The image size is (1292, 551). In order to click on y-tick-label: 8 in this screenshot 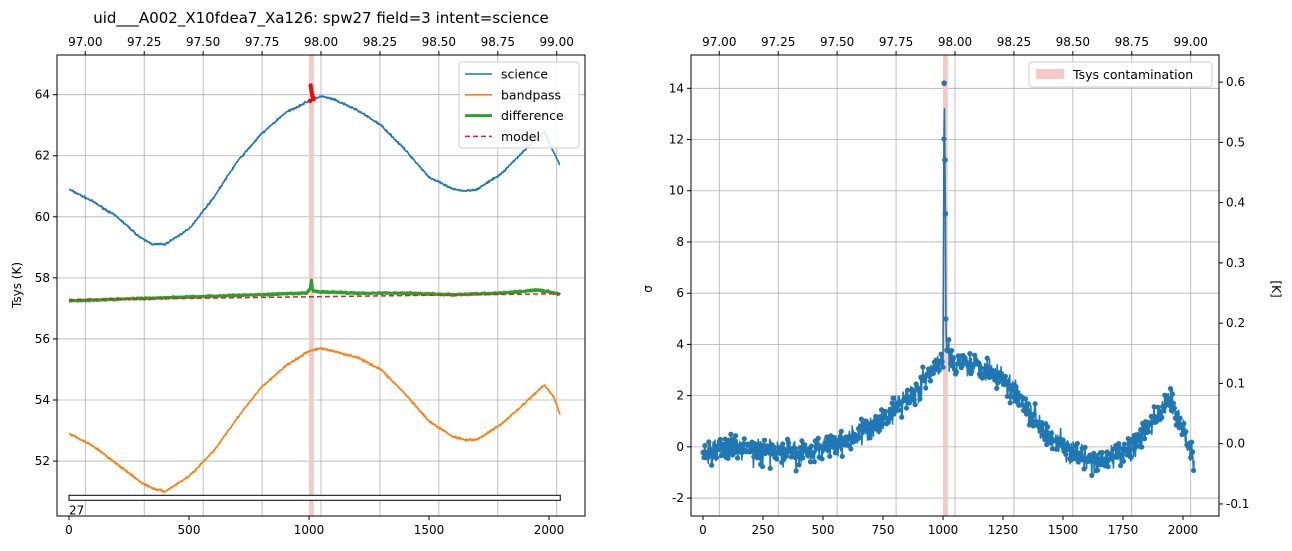, I will do `click(680, 242)`.